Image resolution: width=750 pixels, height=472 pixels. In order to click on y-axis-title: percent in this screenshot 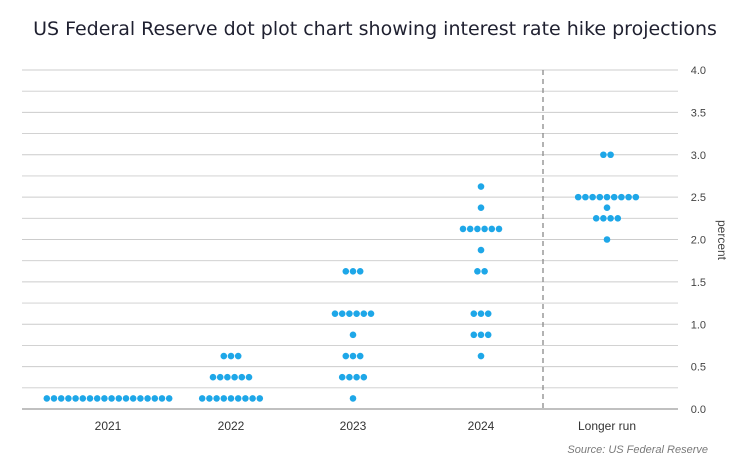, I will do `click(722, 240)`.